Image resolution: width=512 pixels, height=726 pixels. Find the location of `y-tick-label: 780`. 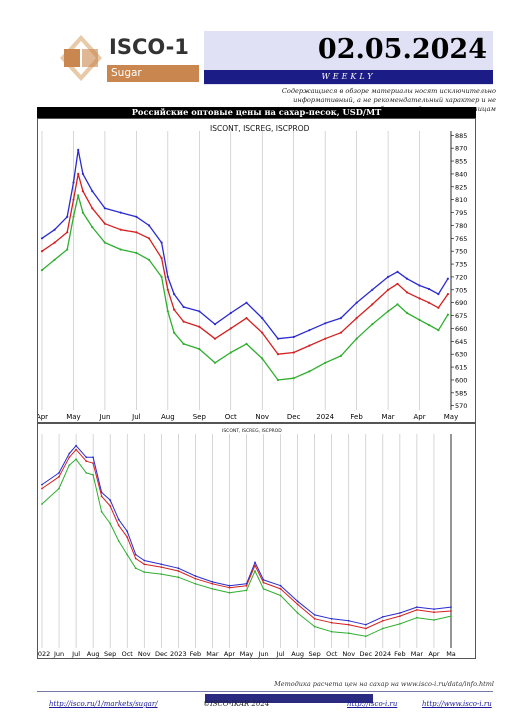

y-tick-label: 780 is located at coordinates (461, 226).